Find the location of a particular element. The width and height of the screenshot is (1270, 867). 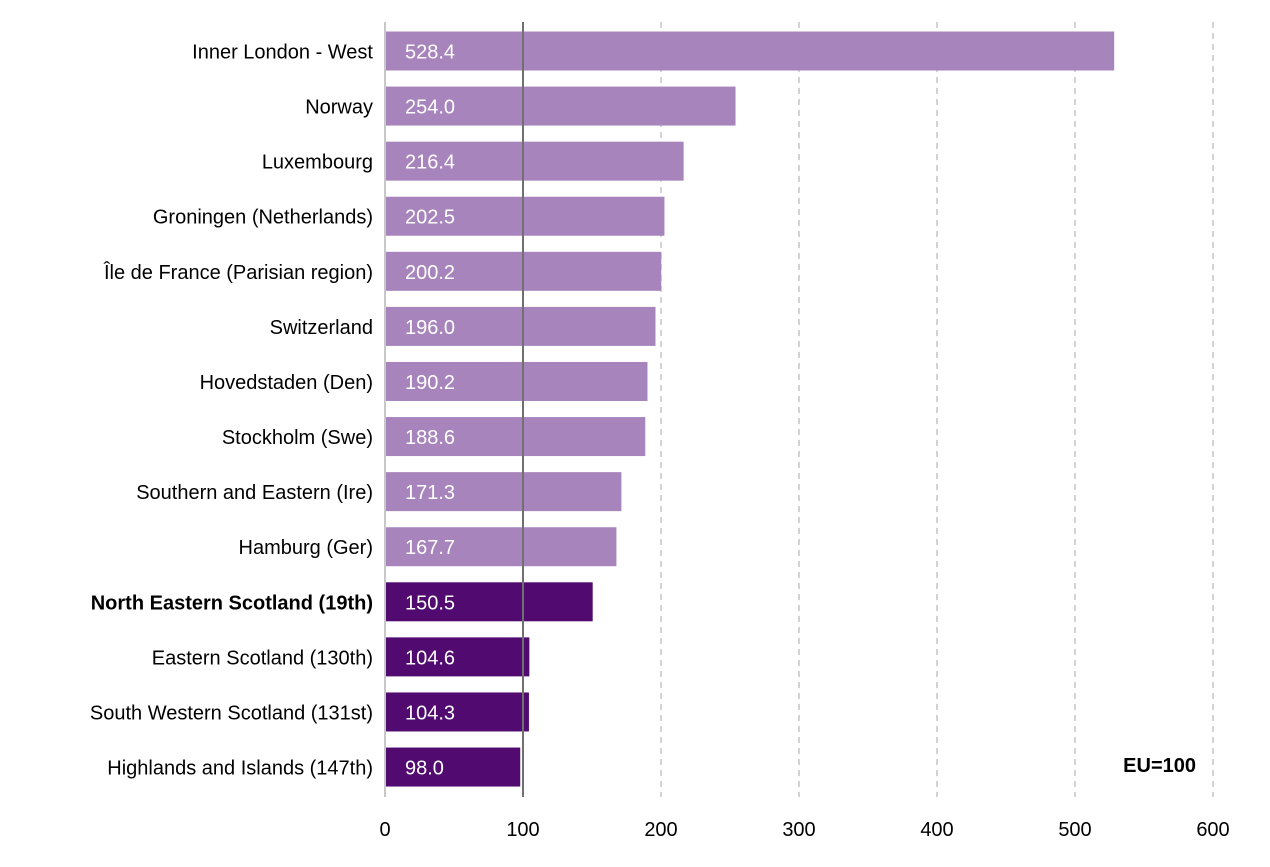

category-label: North Eastern Scotland (19th) is located at coordinates (232, 603).